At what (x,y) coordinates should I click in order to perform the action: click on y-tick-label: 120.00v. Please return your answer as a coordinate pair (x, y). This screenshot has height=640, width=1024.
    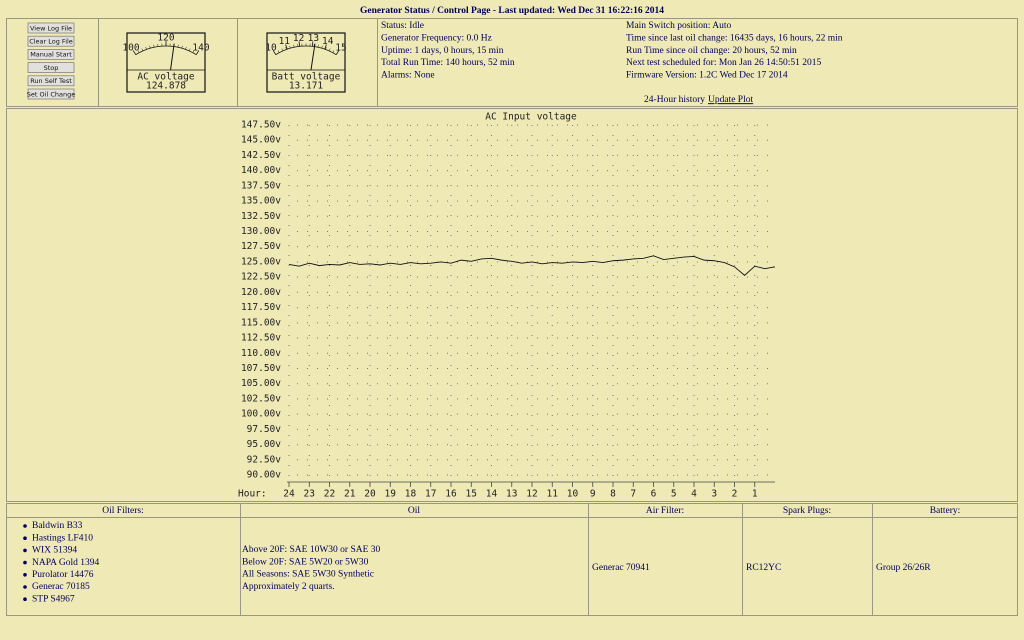
    Looking at the image, I should click on (261, 292).